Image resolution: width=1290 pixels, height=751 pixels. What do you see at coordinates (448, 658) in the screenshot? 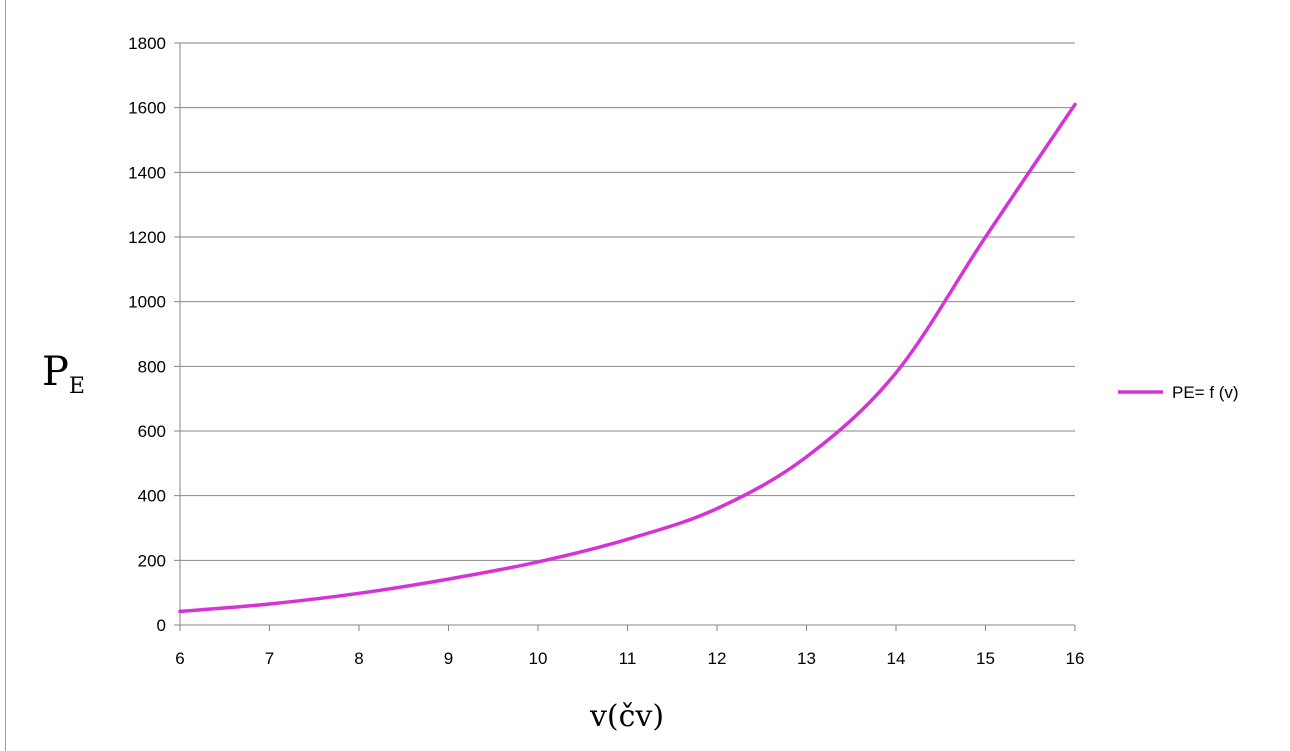
I see `x-tick-label: 9` at bounding box center [448, 658].